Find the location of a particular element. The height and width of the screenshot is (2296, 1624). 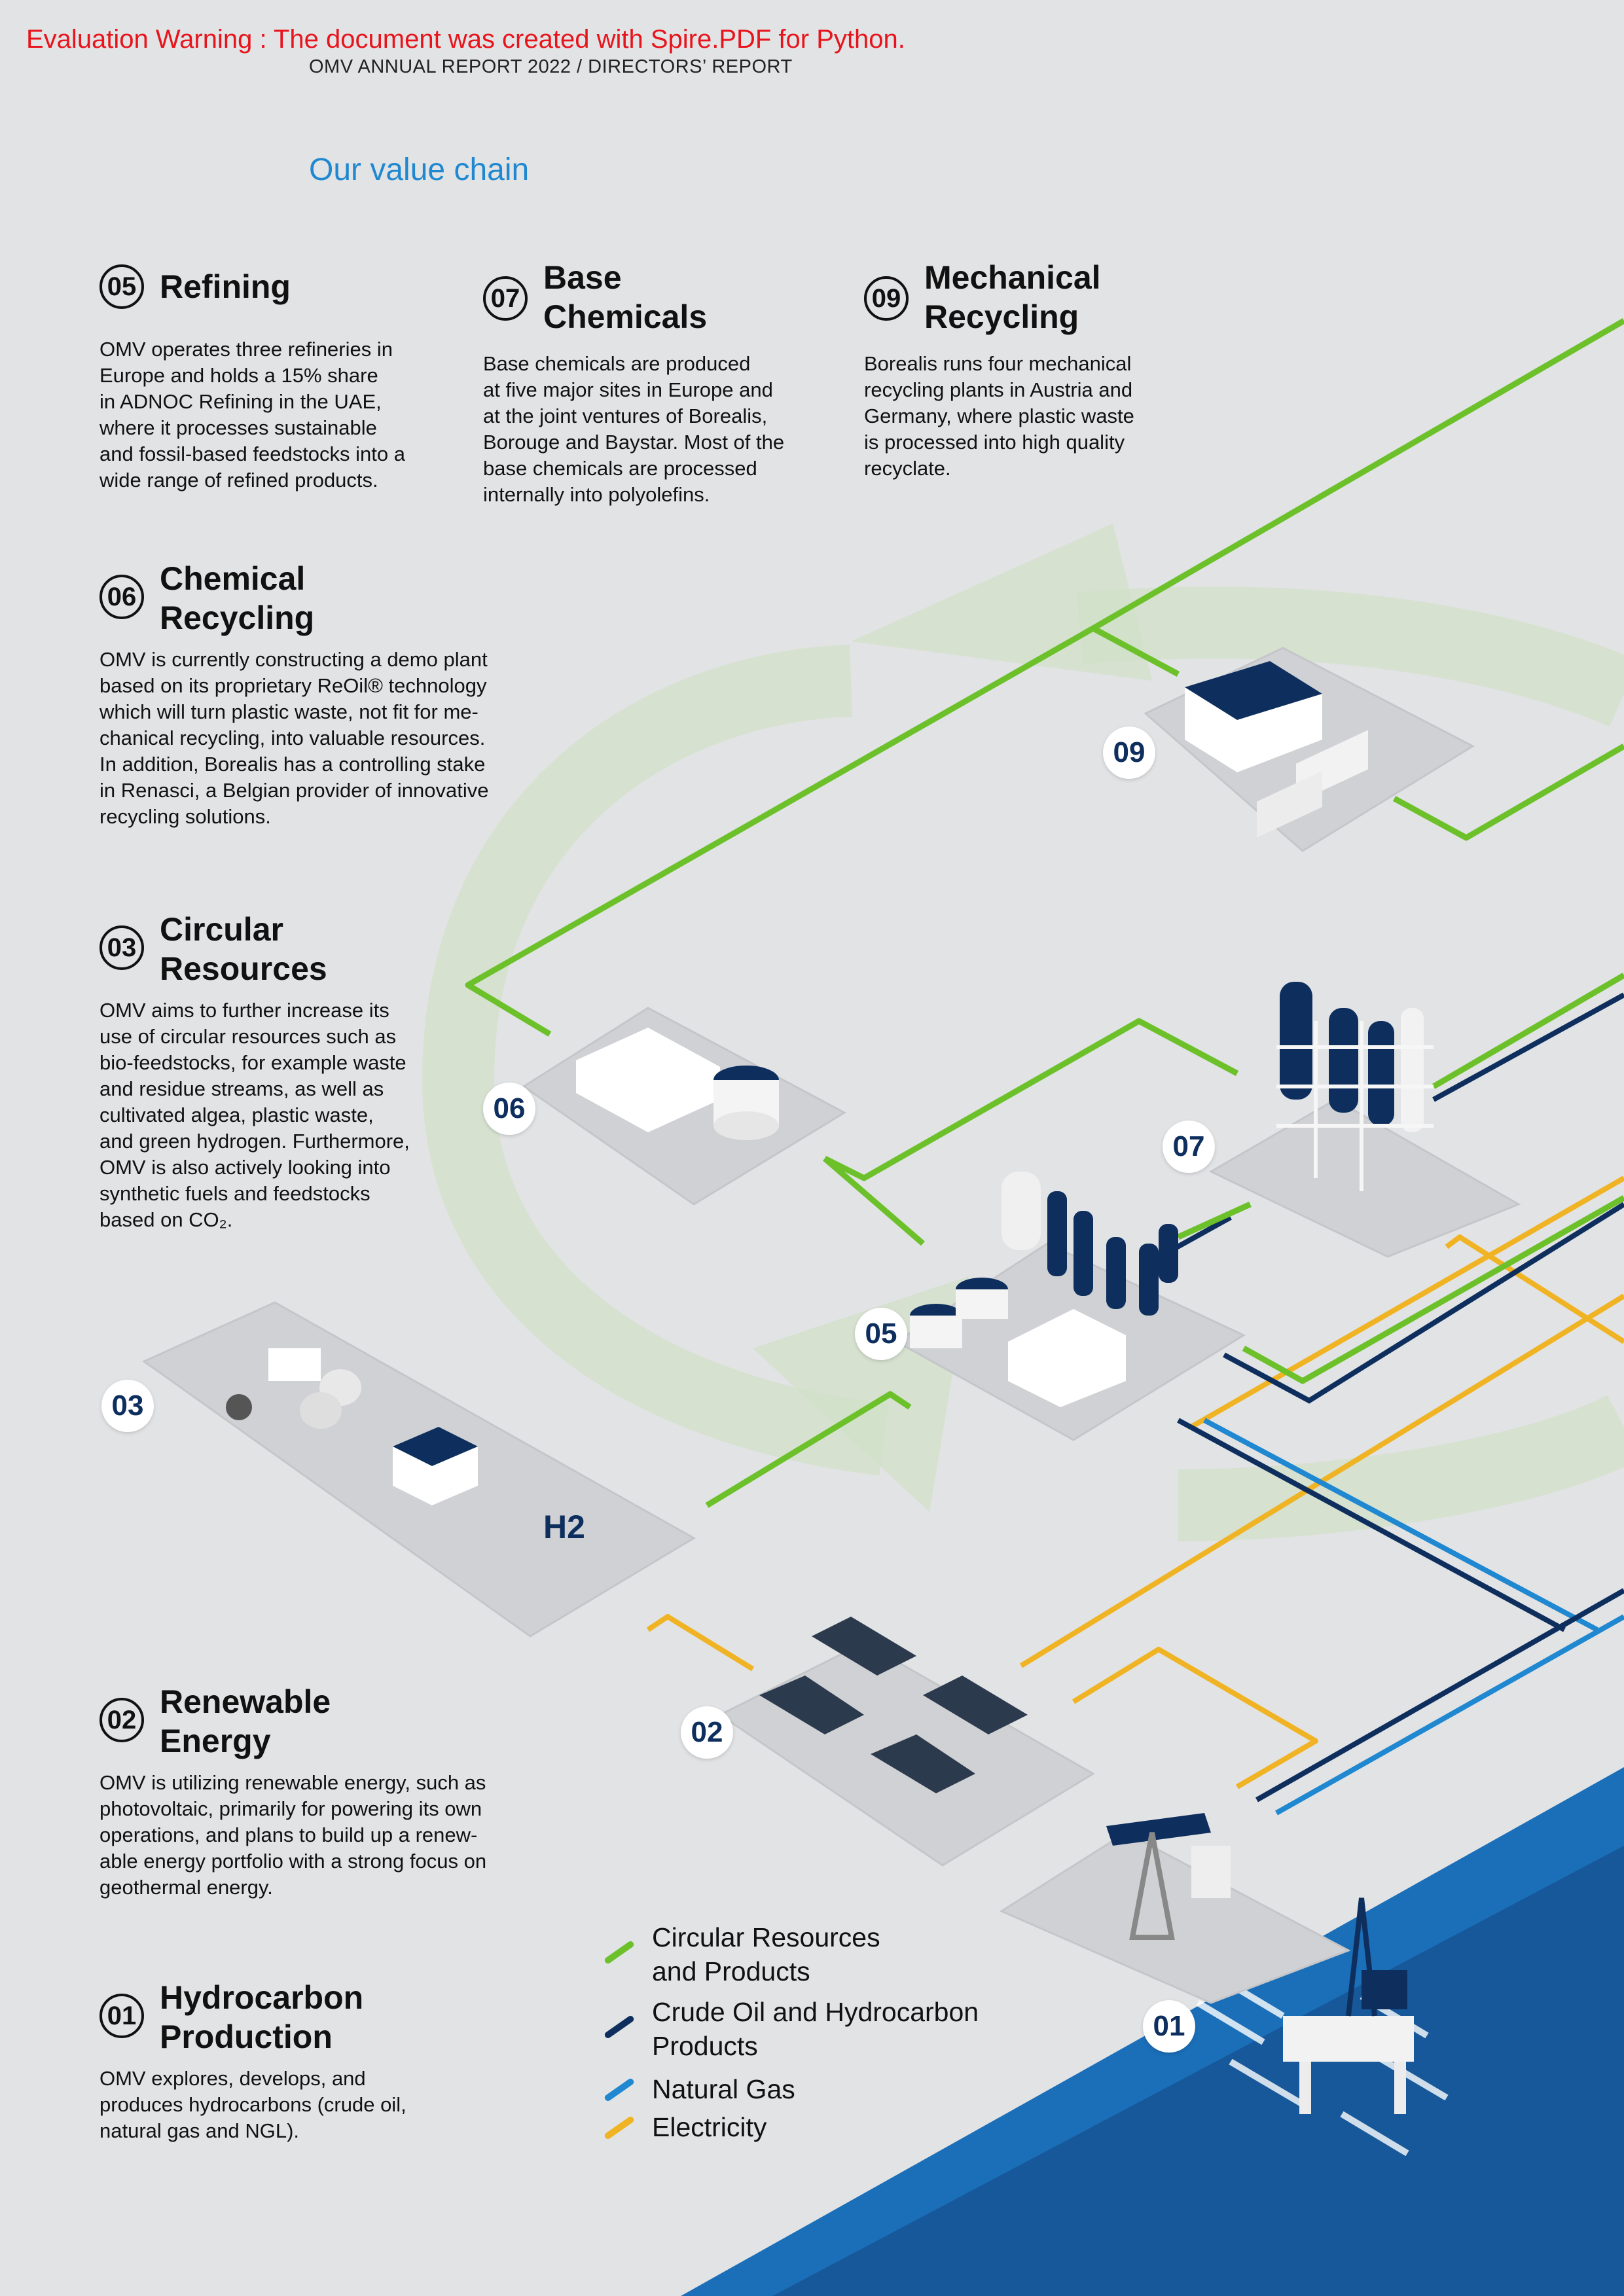

crude-oil-lines is located at coordinates (1397, 1397).